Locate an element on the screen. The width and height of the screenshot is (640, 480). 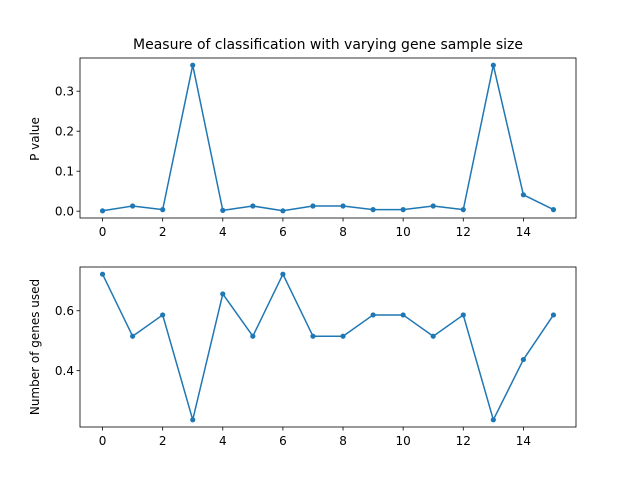
y-tick-label: 0.6 is located at coordinates (64, 311).